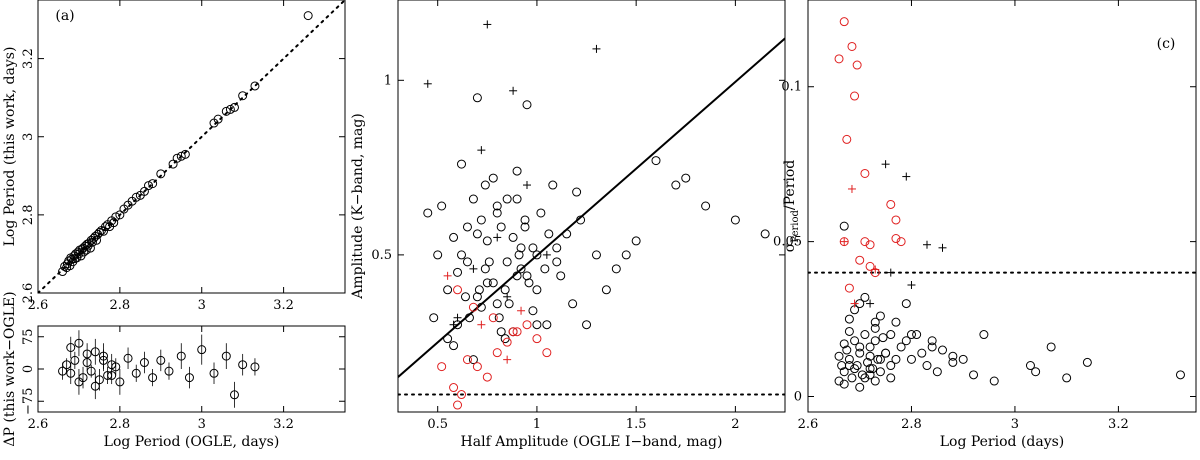  What do you see at coordinates (636, 424) in the screenshot?
I see `x-tick-label: 1.5` at bounding box center [636, 424].